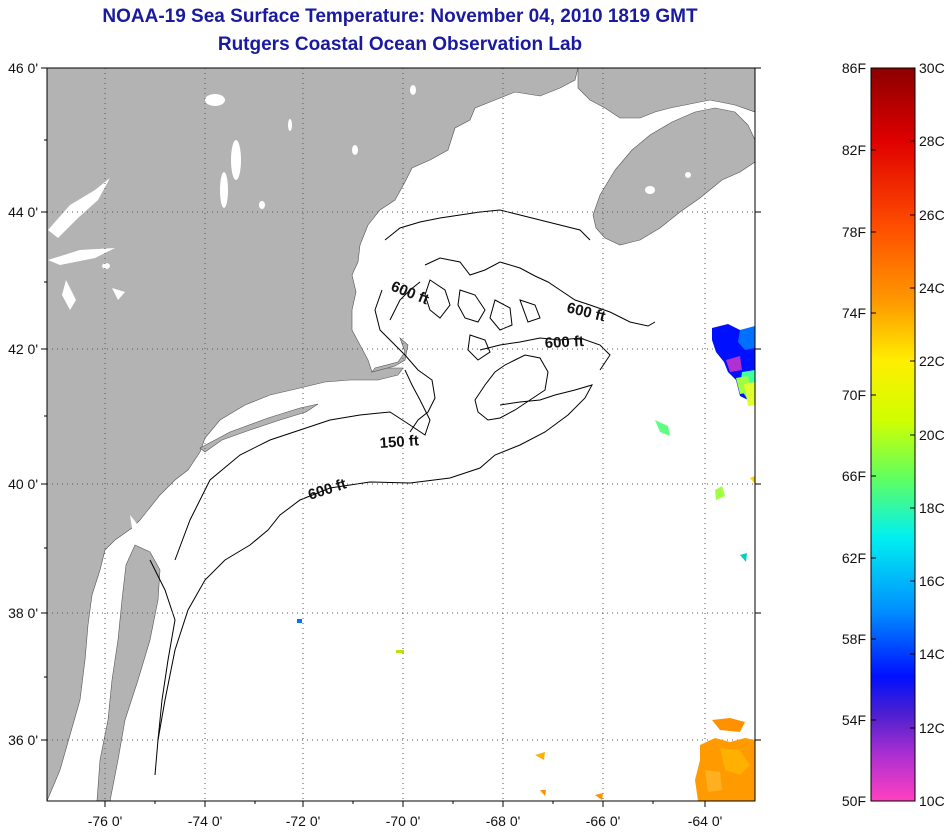 This screenshot has width=952, height=840. What do you see at coordinates (303, 821) in the screenshot?
I see `lon-label: -72 0'` at bounding box center [303, 821].